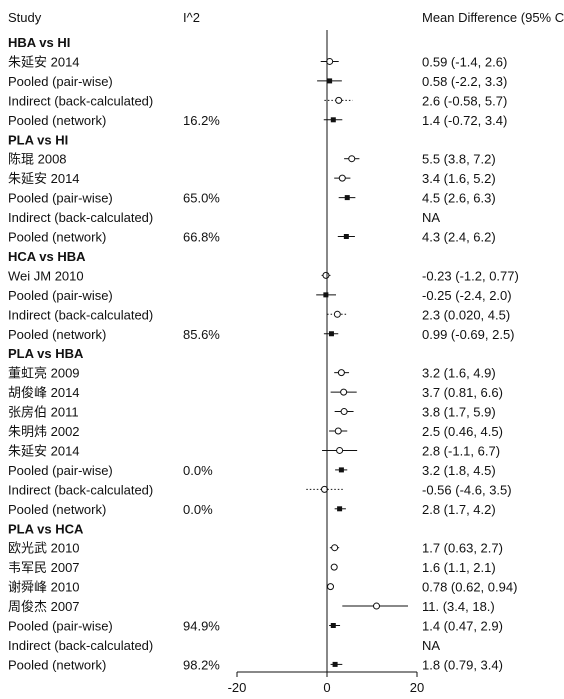  I want to click on study-label: 欧光武 2010, so click(44, 548).